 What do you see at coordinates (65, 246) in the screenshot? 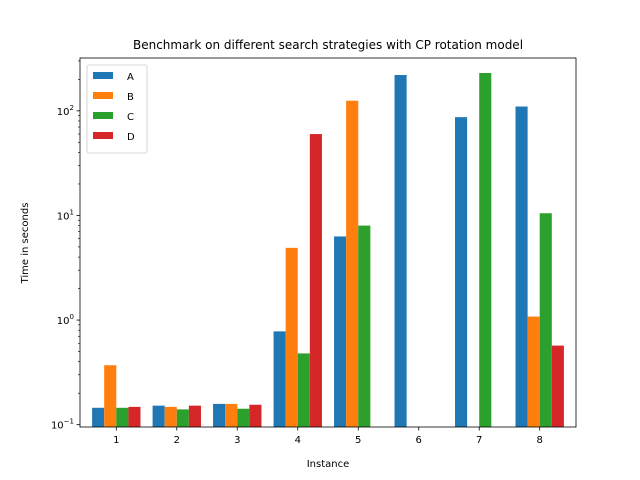
I see `y-axis: 10⁻¹ 10⁰ 10¹ 10²` at bounding box center [65, 246].